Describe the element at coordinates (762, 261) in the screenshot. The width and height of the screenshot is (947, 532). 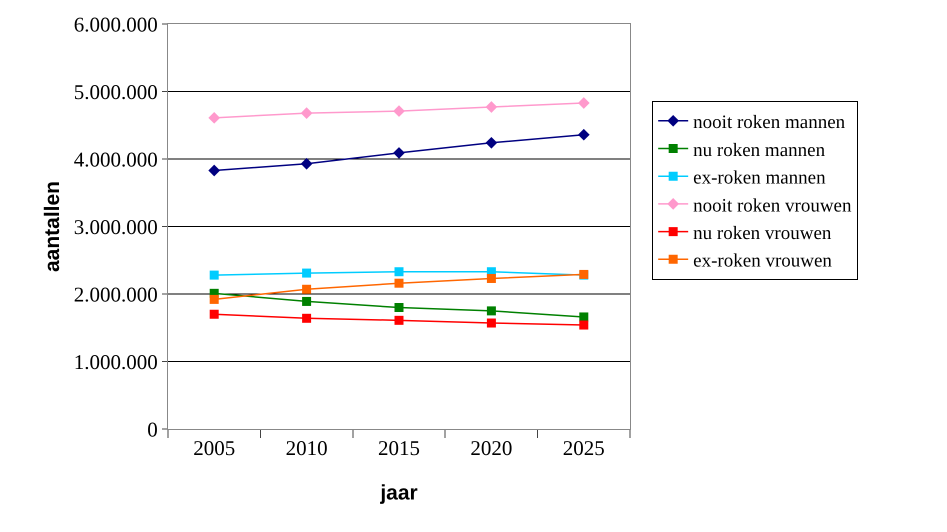
I see `legend-label: ex-roken vrouwen` at that location.